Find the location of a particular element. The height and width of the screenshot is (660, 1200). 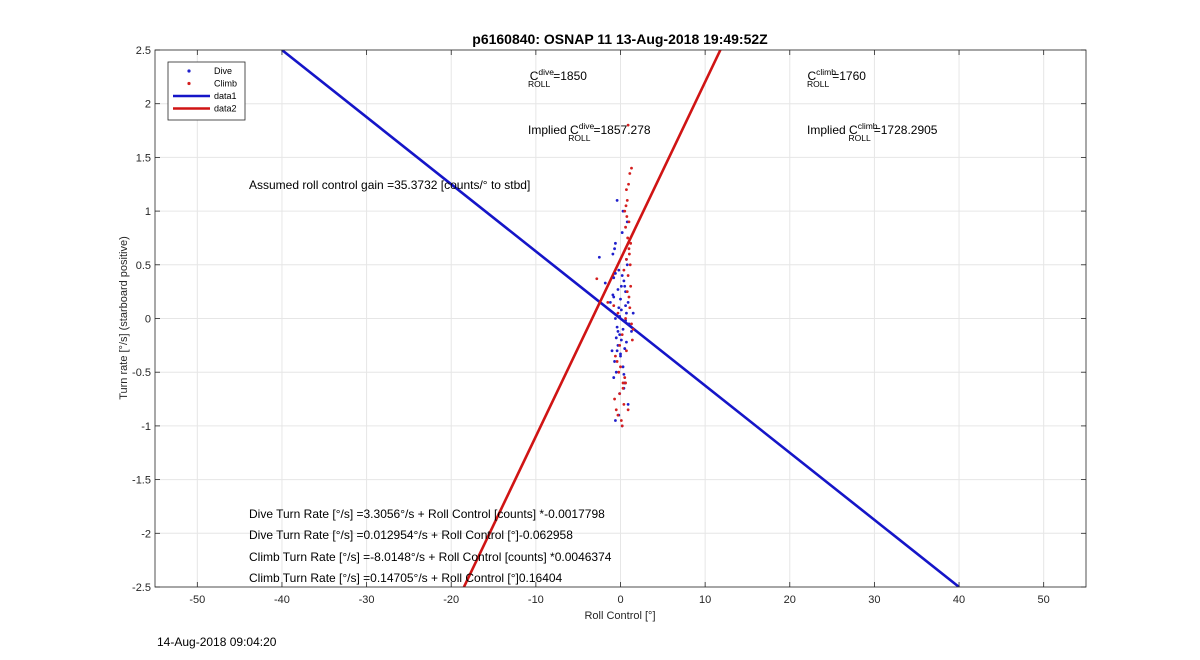

y-tick-label: 2.5 is located at coordinates (143, 51).